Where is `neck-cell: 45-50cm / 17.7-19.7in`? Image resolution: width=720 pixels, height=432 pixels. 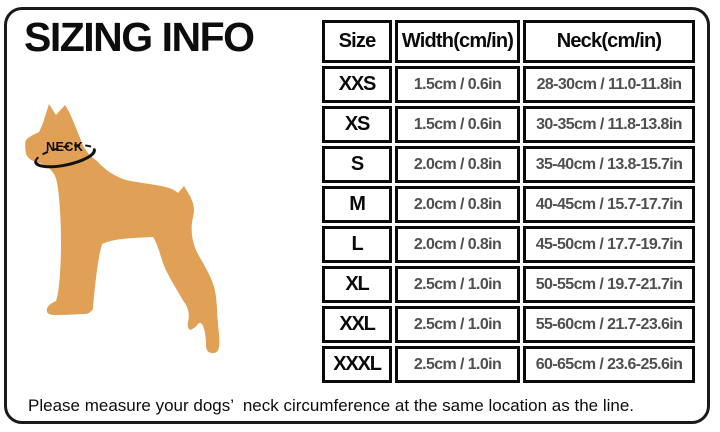
neck-cell: 45-50cm / 17.7-19.7in is located at coordinates (609, 244).